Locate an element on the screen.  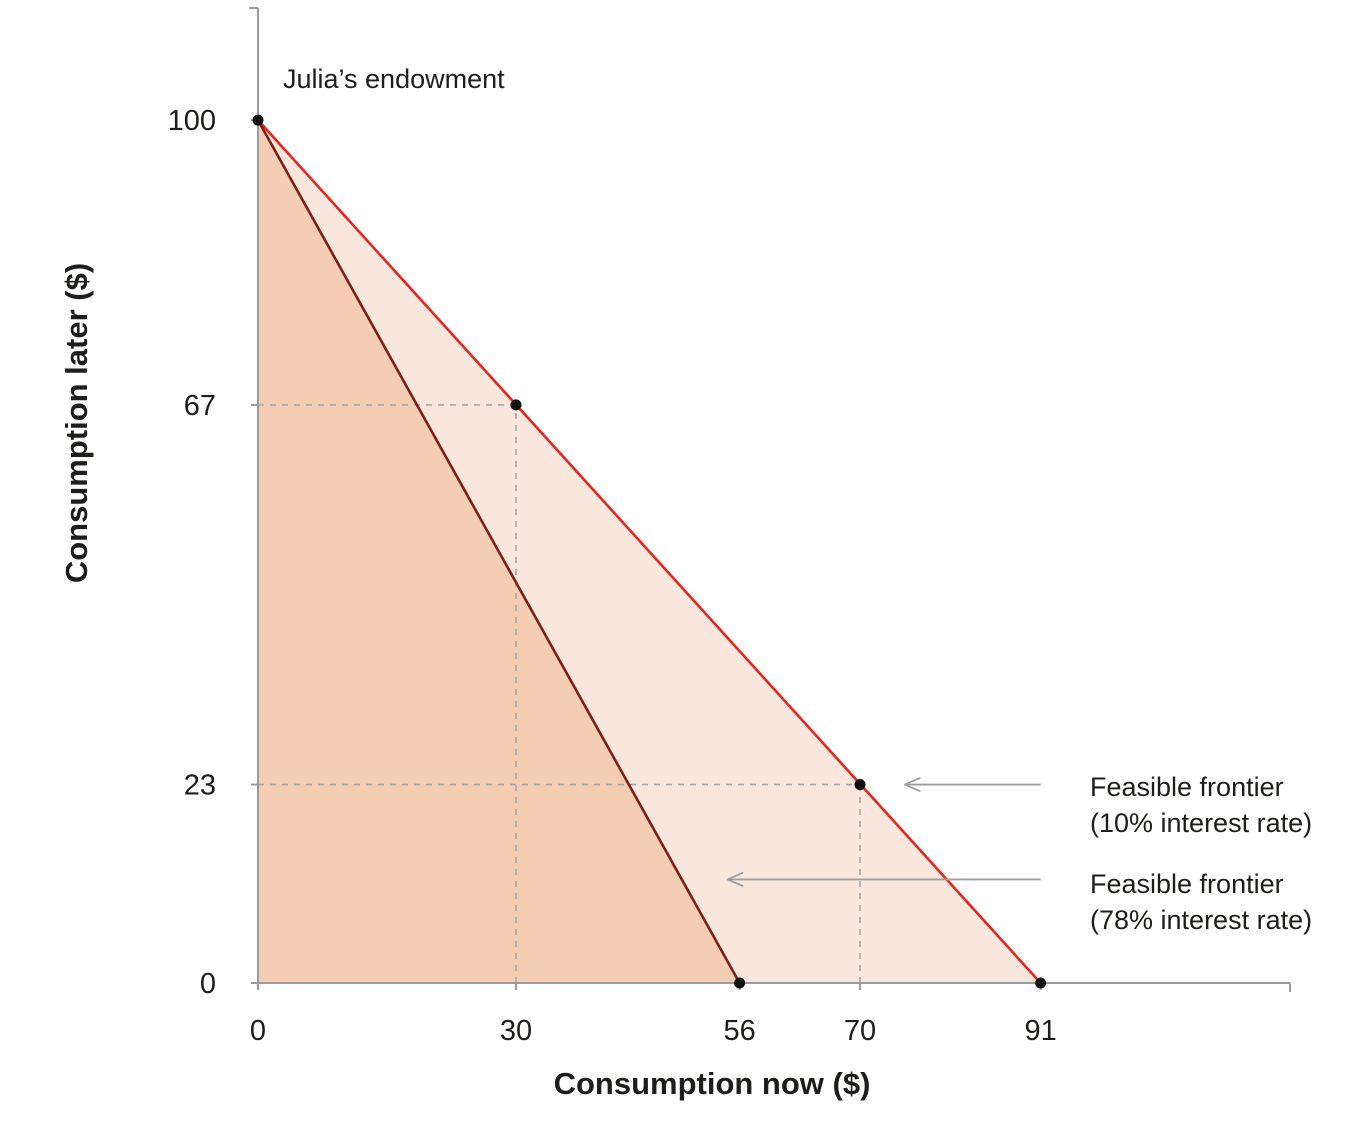
annotation-text-line: (10% interest rate) is located at coordinates (1201, 823).